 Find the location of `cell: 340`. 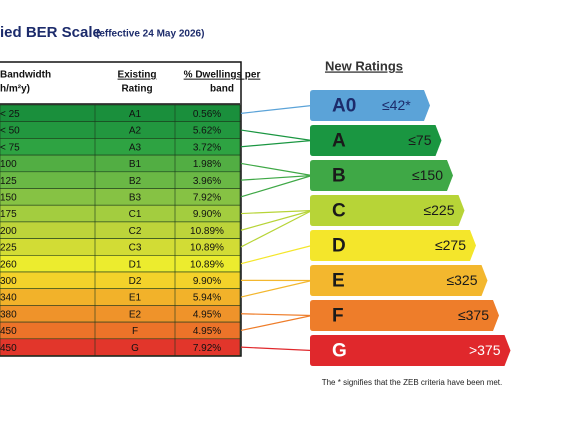

cell: 340 is located at coordinates (8, 298).